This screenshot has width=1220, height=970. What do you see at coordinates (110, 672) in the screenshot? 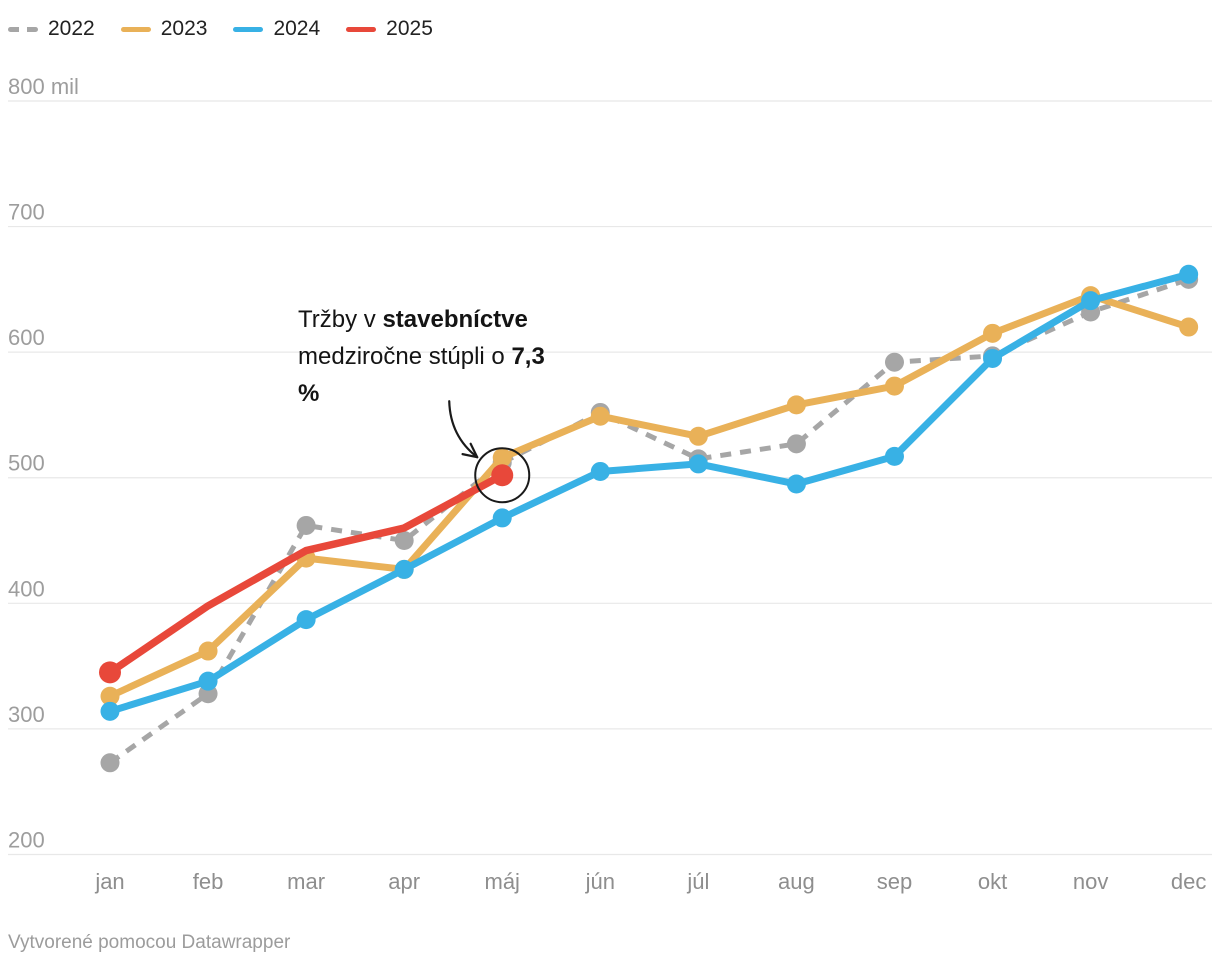
I see `data-point-2025-jan` at bounding box center [110, 672].